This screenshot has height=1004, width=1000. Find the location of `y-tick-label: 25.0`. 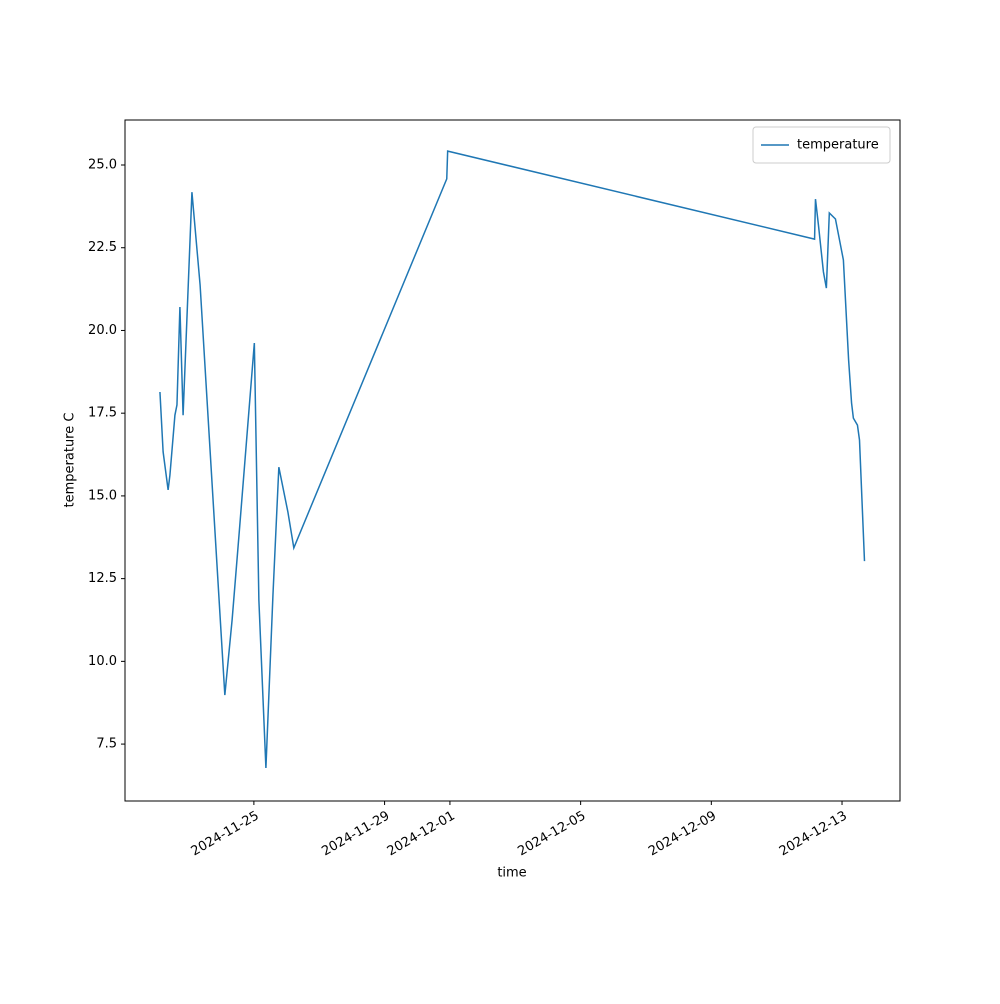

y-tick-label: 25.0 is located at coordinates (102, 165).